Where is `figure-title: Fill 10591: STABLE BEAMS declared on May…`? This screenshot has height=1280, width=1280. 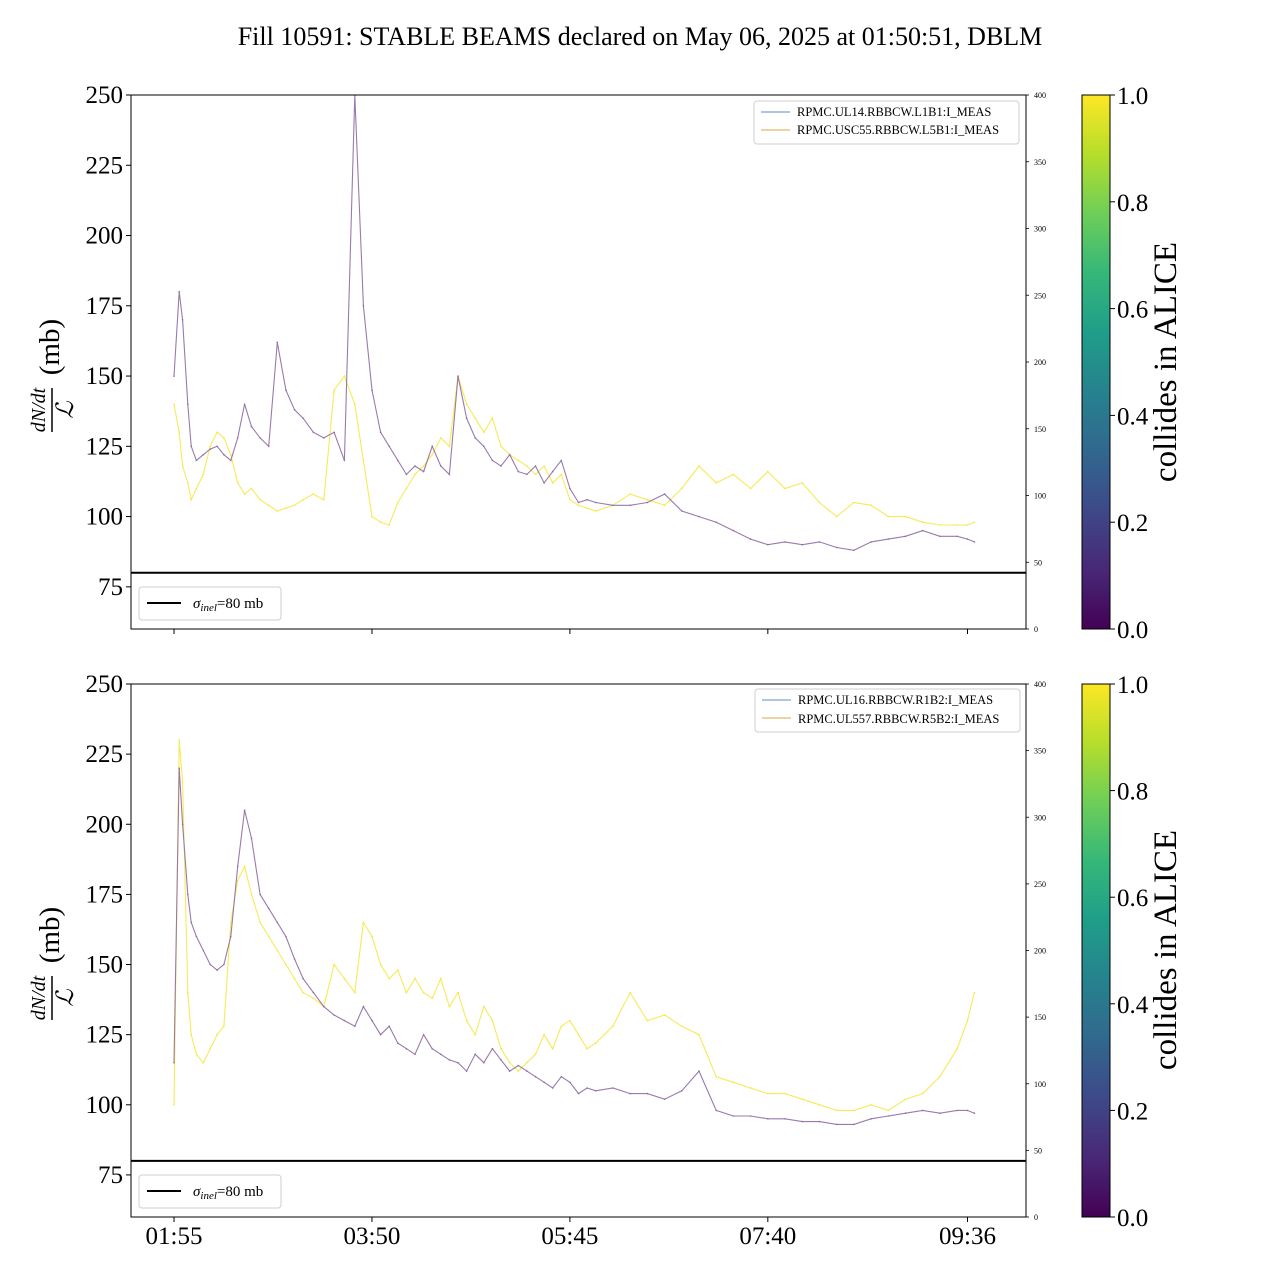 figure-title: Fill 10591: STABLE BEAMS declared on May… is located at coordinates (640, 36).